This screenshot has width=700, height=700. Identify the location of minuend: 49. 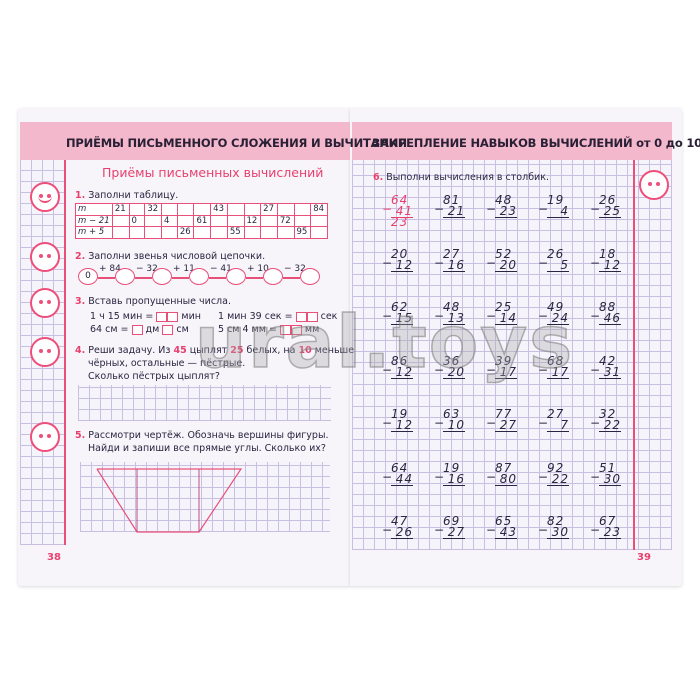
(556, 307).